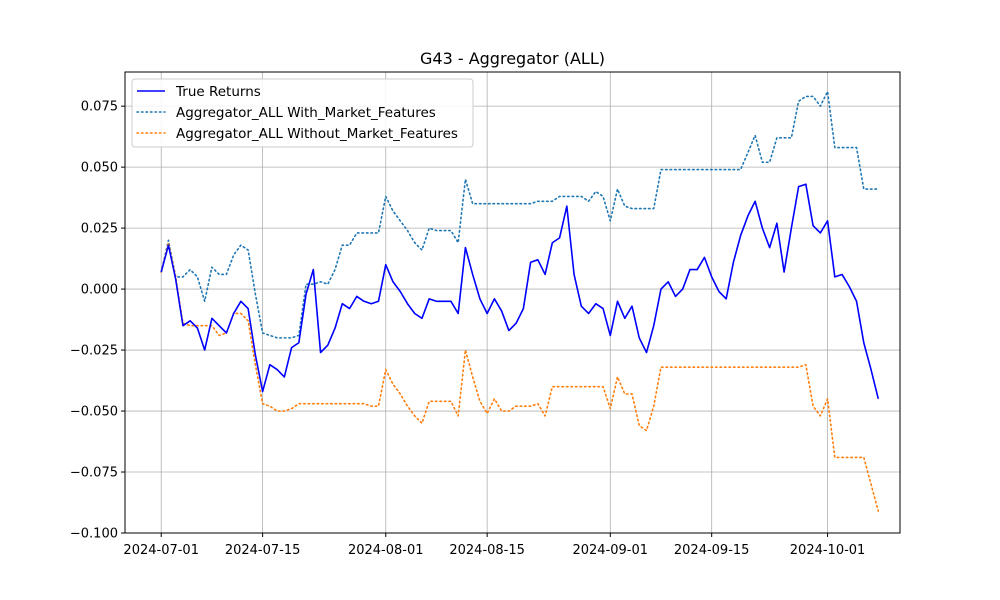  I want to click on y-tick-label: −0.050, so click(94, 412).